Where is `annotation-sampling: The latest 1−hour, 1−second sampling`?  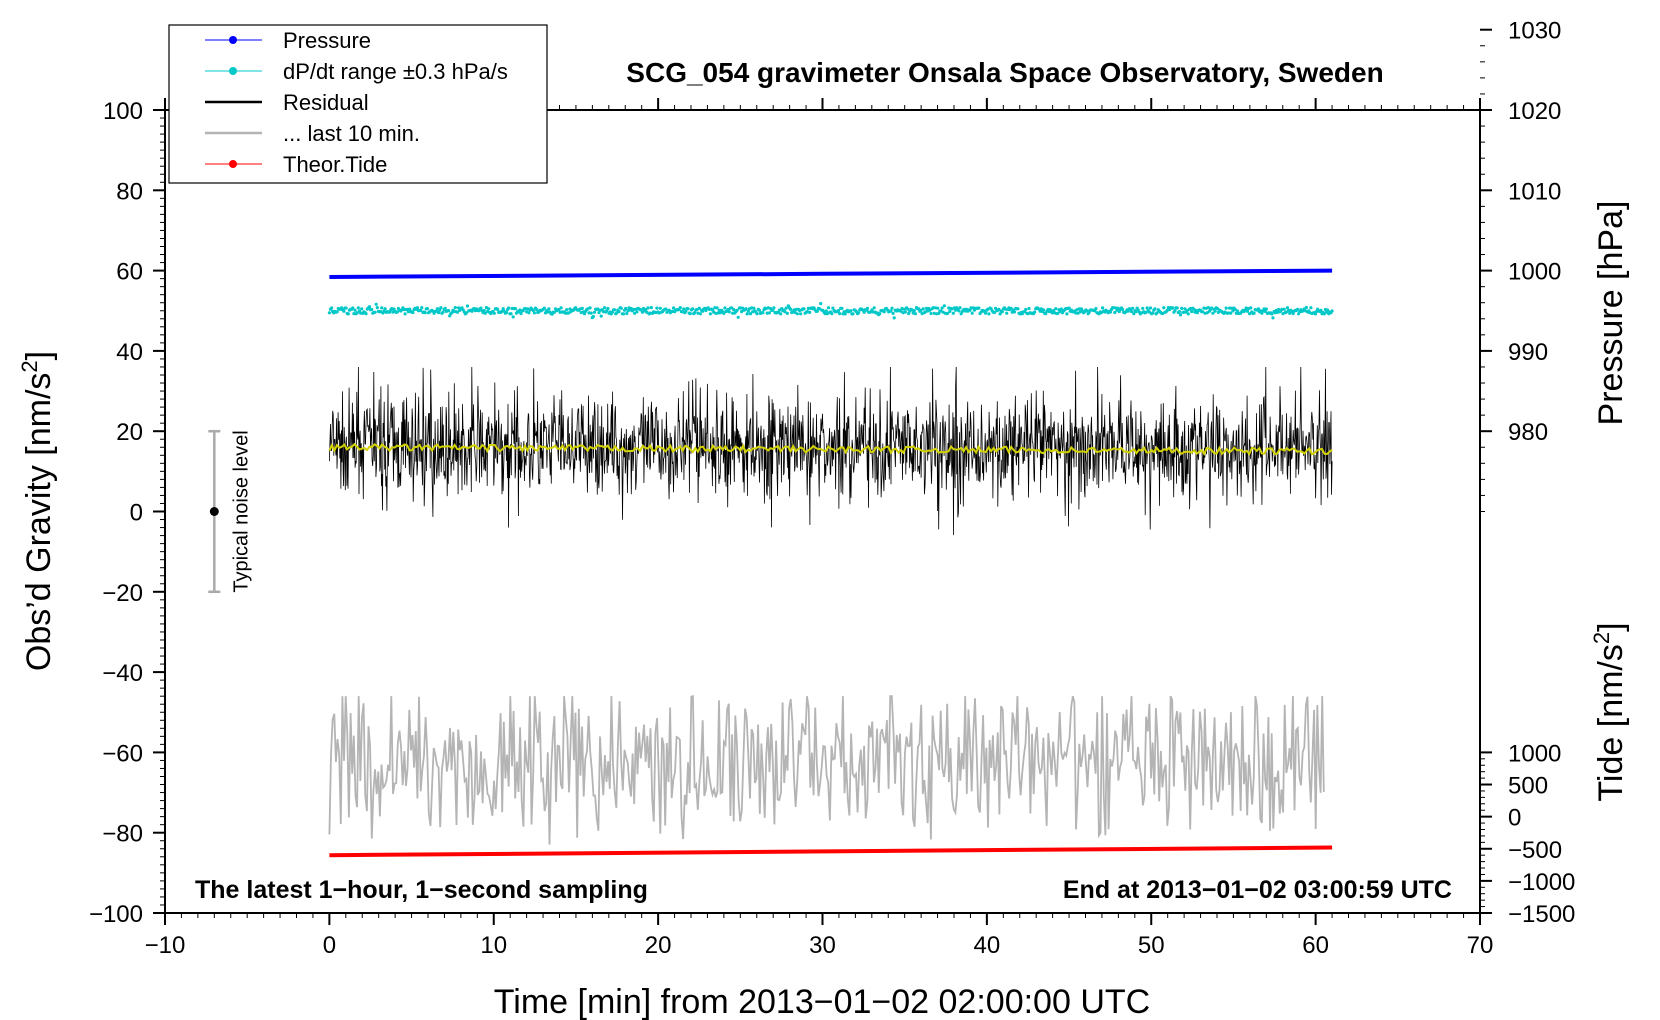 annotation-sampling: The latest 1−hour, 1−second sampling is located at coordinates (421, 890).